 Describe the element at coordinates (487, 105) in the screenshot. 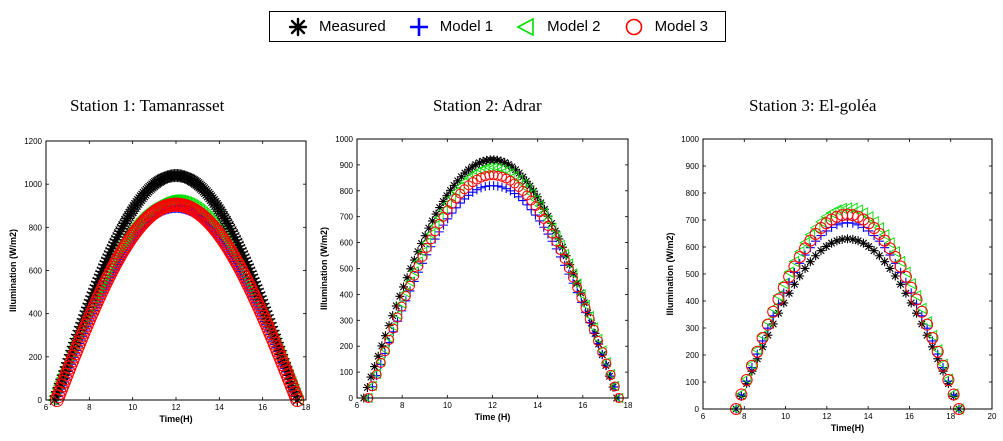

I see `chart-2-title: Station 2: Adrar` at that location.